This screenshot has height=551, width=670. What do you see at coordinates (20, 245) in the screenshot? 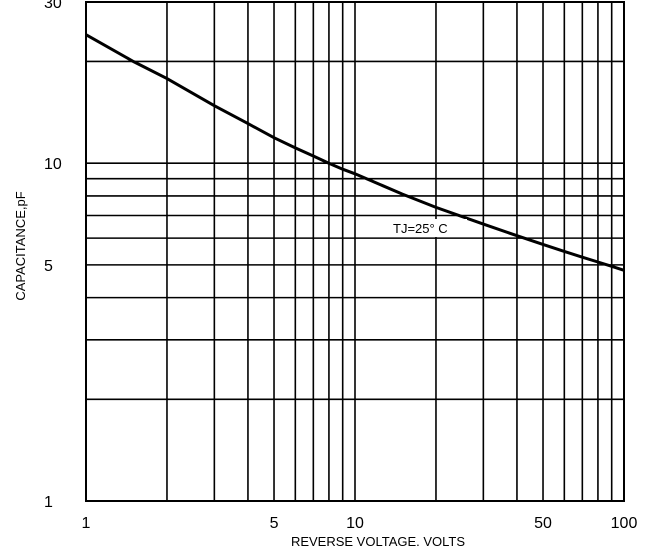
I see `y-axis-label: CAPACITANCE,pF` at bounding box center [20, 245].